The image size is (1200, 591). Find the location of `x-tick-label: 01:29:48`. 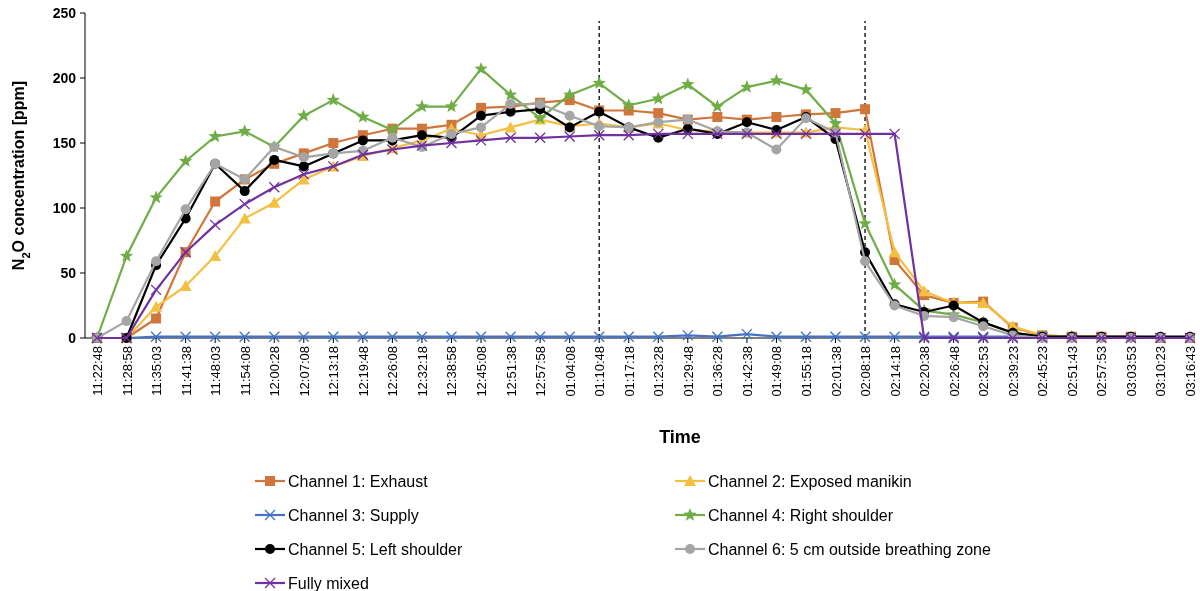

x-tick-label: 01:29:48 is located at coordinates (688, 371).